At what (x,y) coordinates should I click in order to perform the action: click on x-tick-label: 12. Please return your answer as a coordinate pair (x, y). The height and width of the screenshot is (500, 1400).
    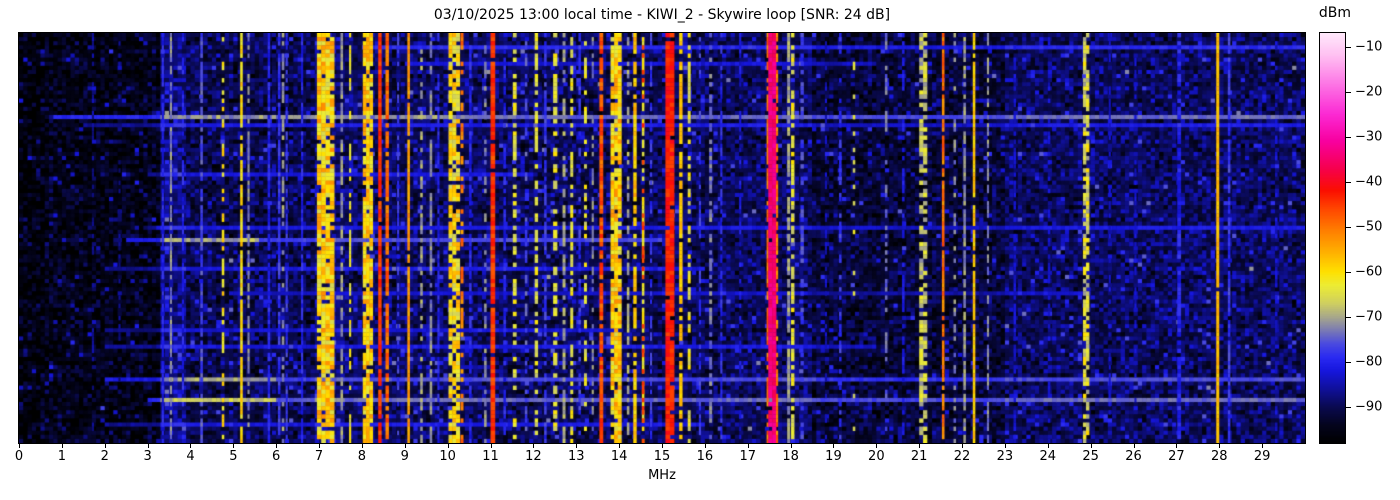
    Looking at the image, I should click on (533, 456).